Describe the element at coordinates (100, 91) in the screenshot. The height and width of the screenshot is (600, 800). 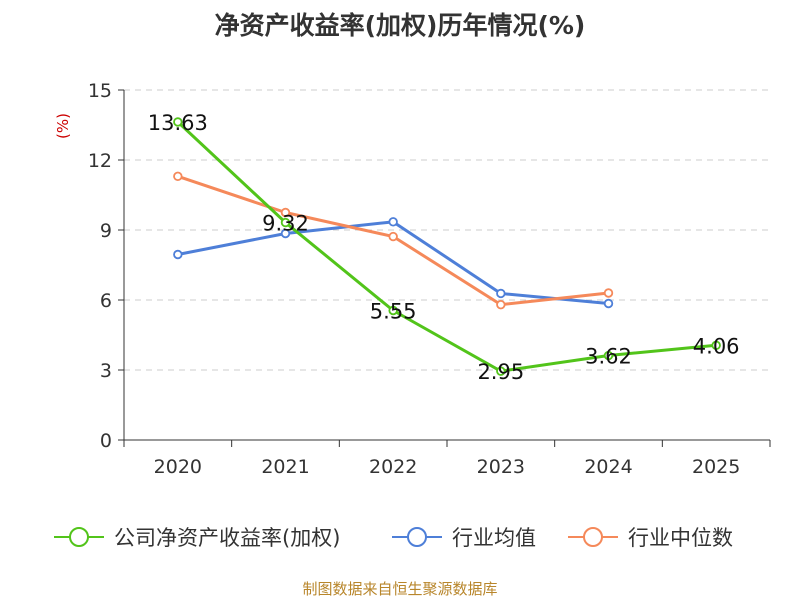
I see `y-tick-label: 15` at that location.